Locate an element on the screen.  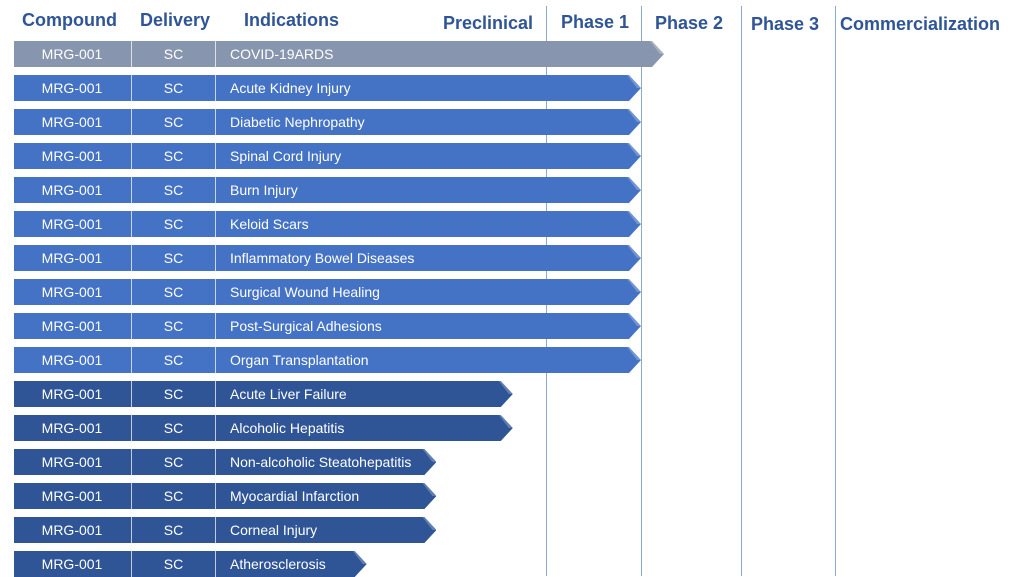
pipeline-row: MRG-001 SC Myocardial Infarction is located at coordinates (225, 496).